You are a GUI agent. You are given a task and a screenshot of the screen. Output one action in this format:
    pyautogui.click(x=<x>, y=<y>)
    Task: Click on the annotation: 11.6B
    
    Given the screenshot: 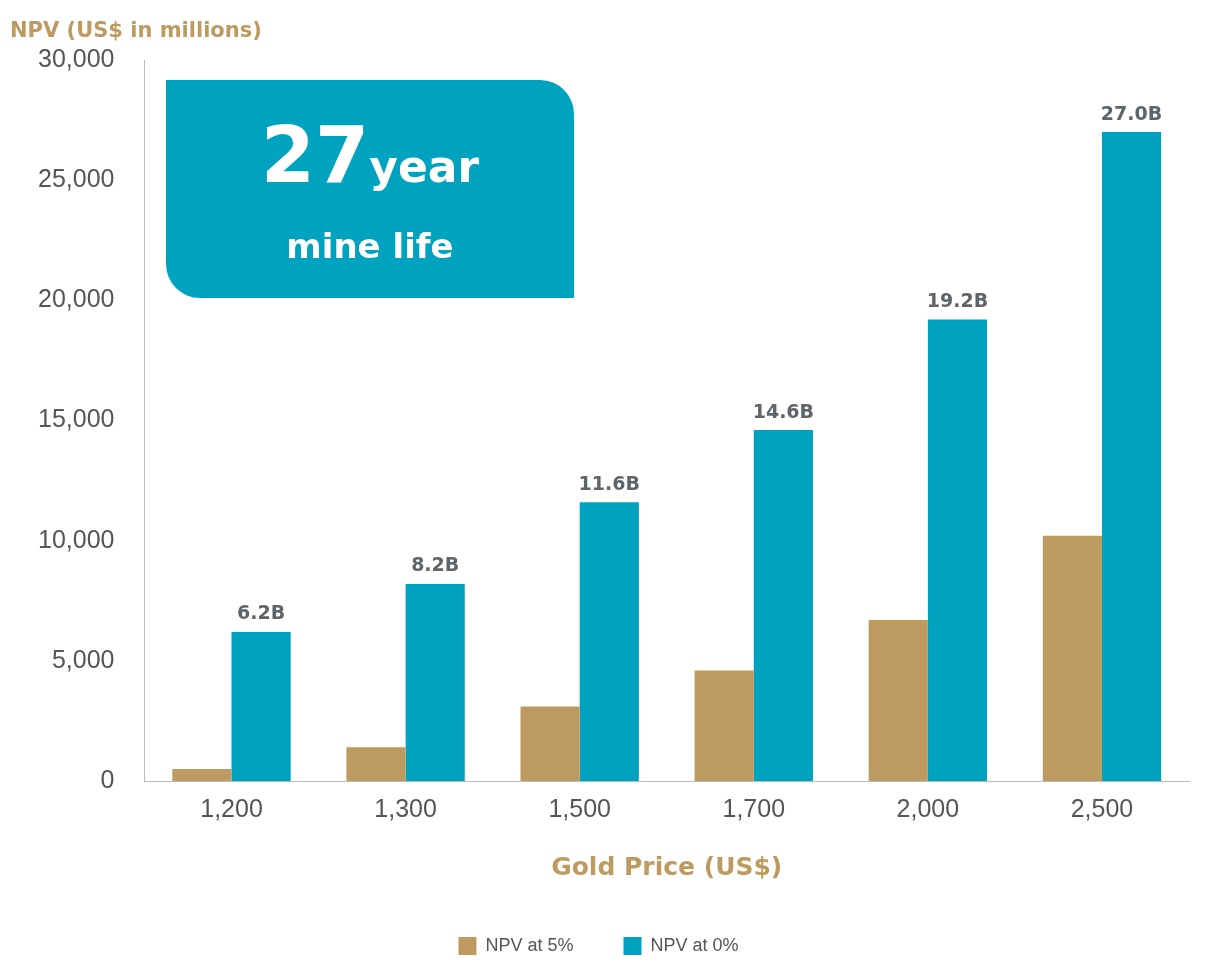 What is the action you would take?
    pyautogui.click(x=609, y=482)
    